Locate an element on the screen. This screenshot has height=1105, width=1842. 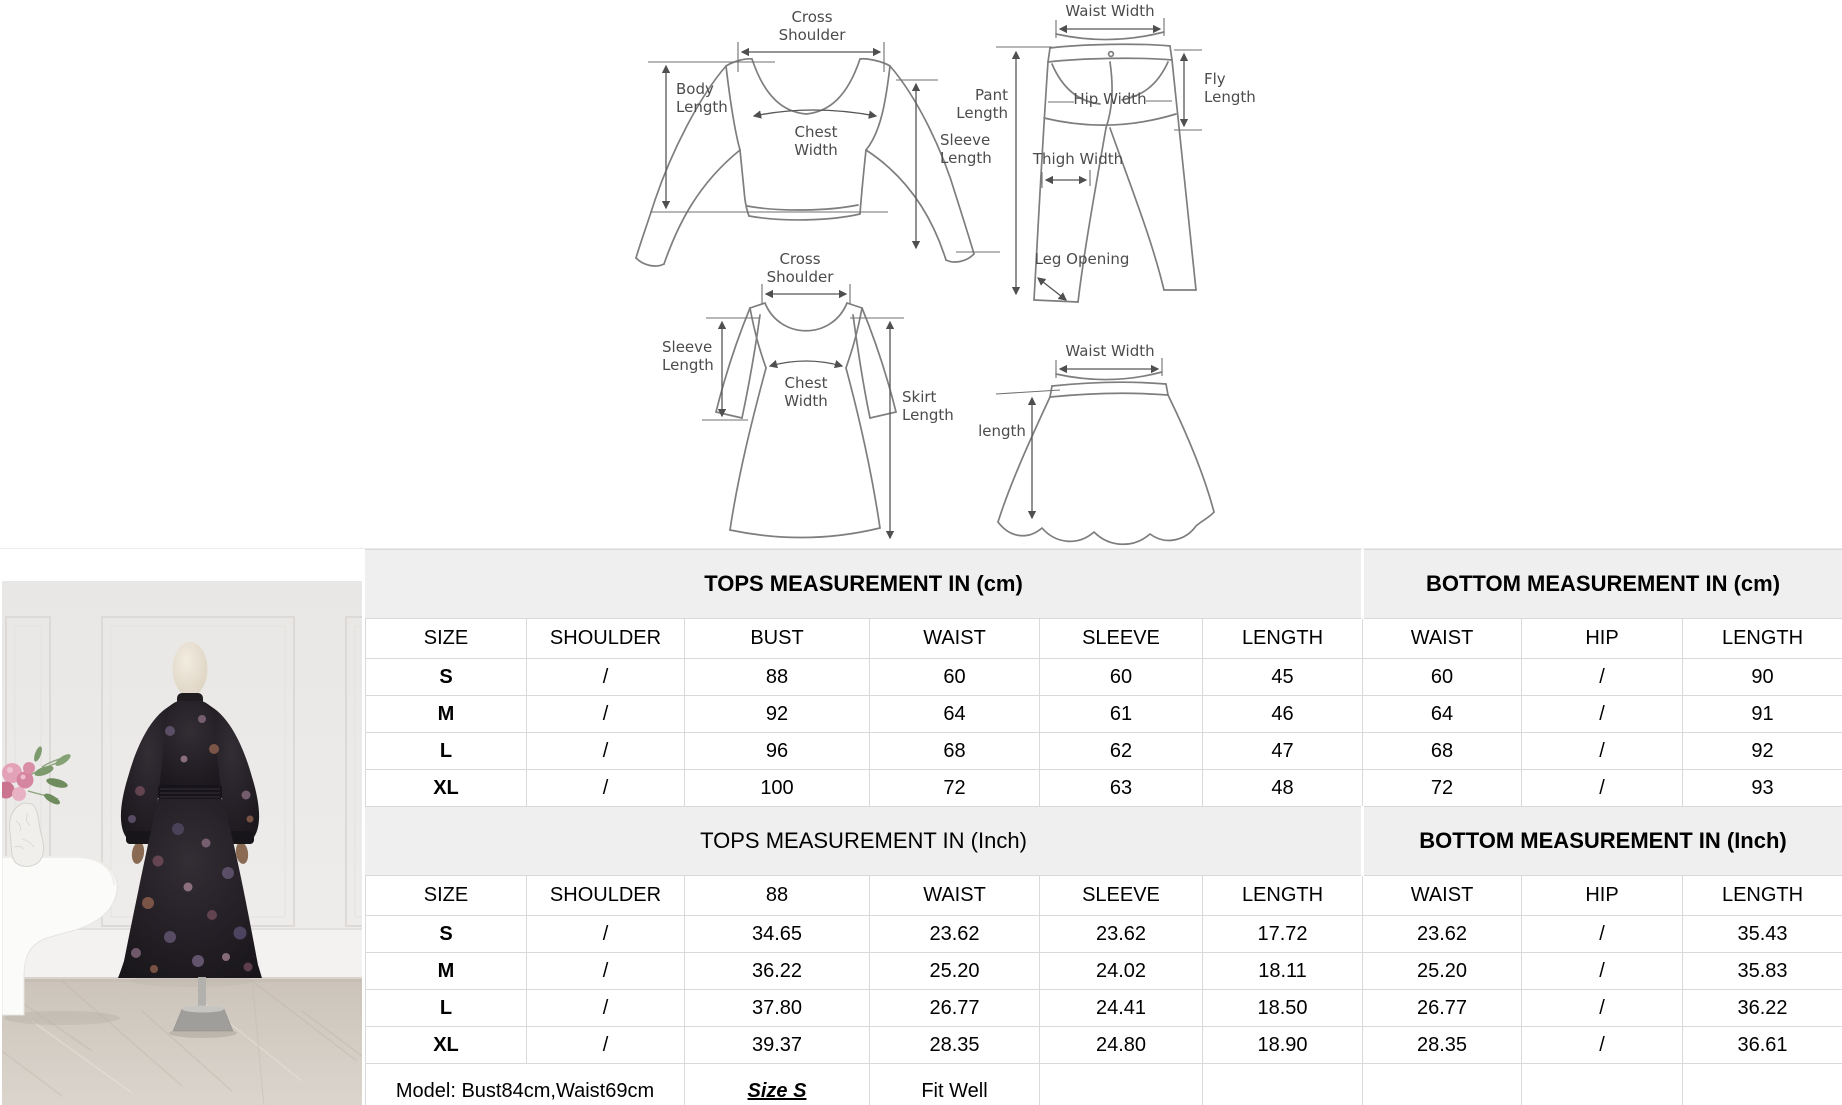
cm-col-waist: WAIST is located at coordinates (954, 638).